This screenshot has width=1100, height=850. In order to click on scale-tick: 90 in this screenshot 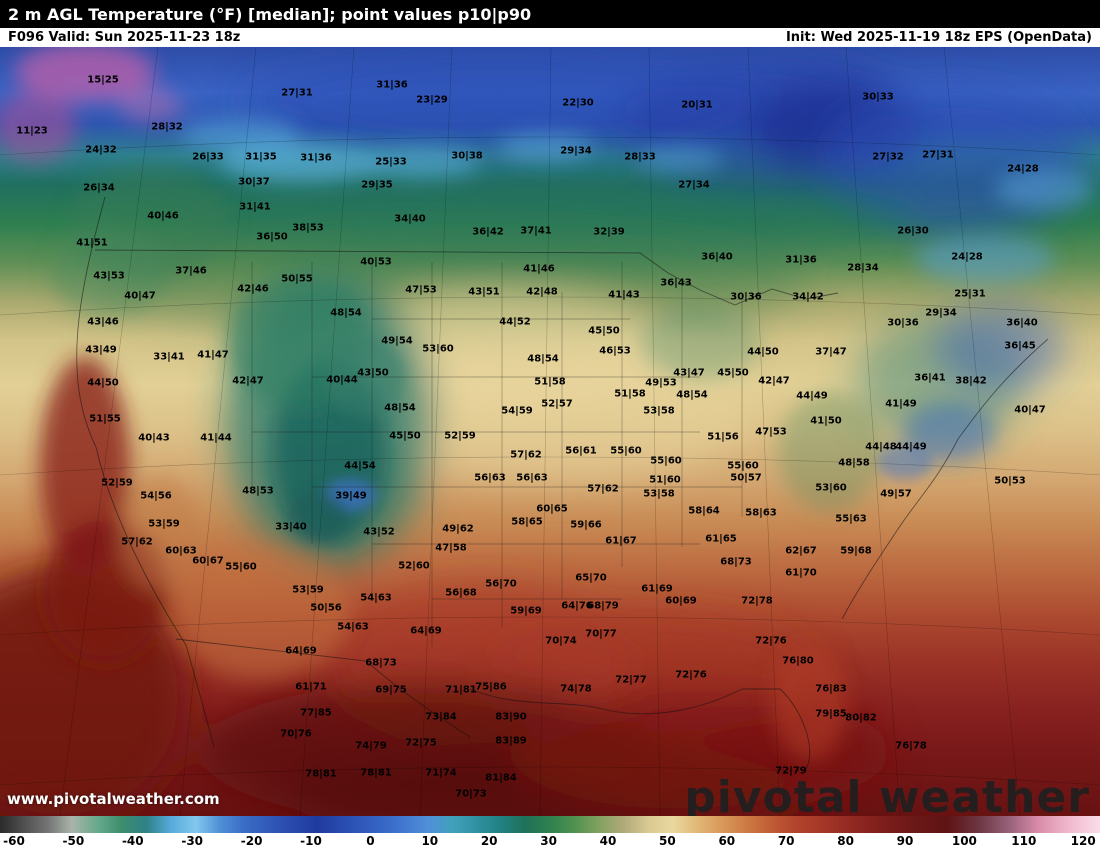, I will do `click(905, 841)`.